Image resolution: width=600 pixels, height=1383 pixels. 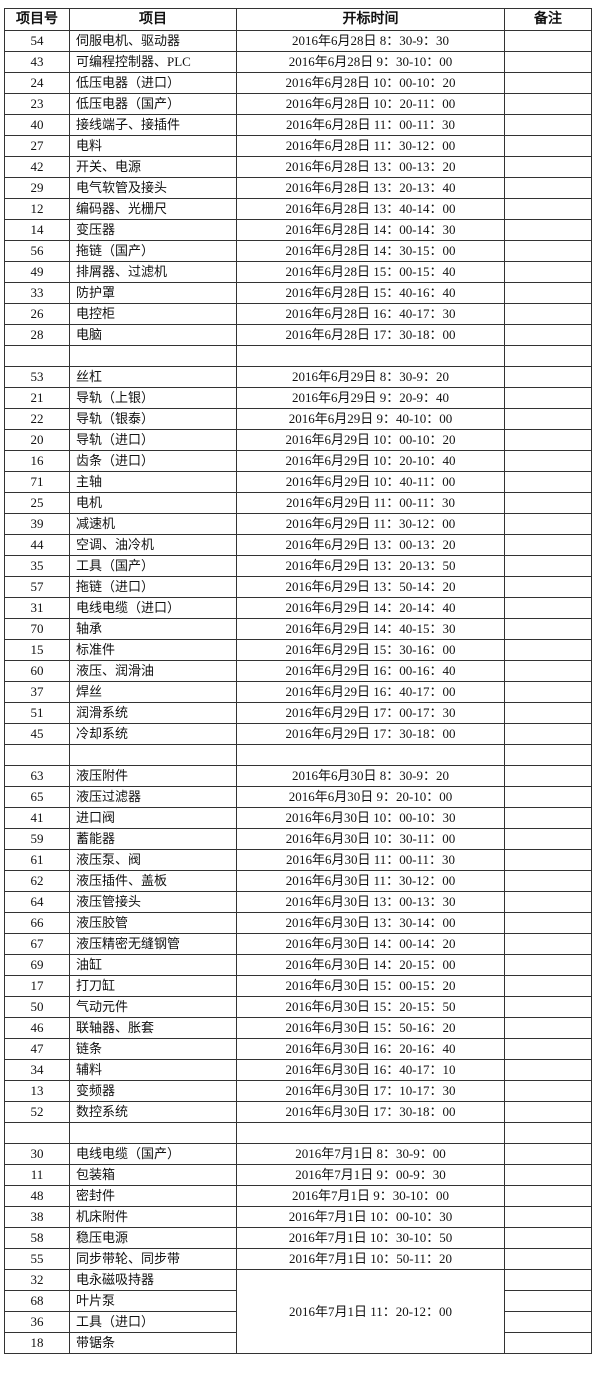 What do you see at coordinates (370, 1007) in the screenshot?
I see `bid-time-cell: 2016年6月30日 15：20-15：50` at bounding box center [370, 1007].